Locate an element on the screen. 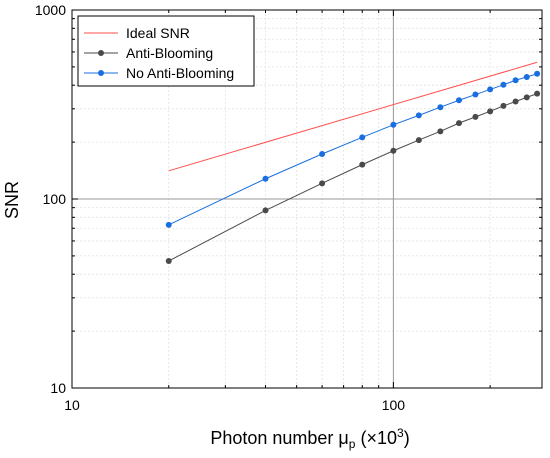  legend: Ideal SNR Anti-Blooming No Anti-Blooming is located at coordinates (166, 51).